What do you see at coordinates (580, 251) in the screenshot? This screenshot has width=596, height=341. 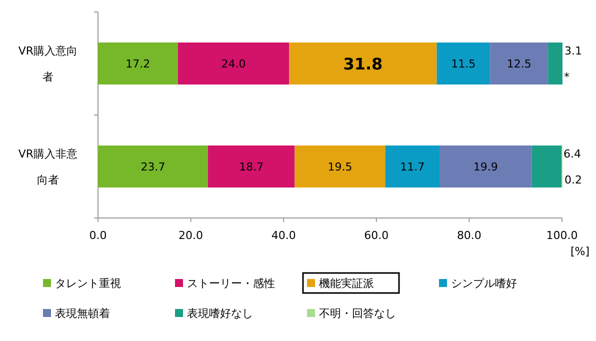 I see `x-axis-title: [%]` at bounding box center [580, 251].